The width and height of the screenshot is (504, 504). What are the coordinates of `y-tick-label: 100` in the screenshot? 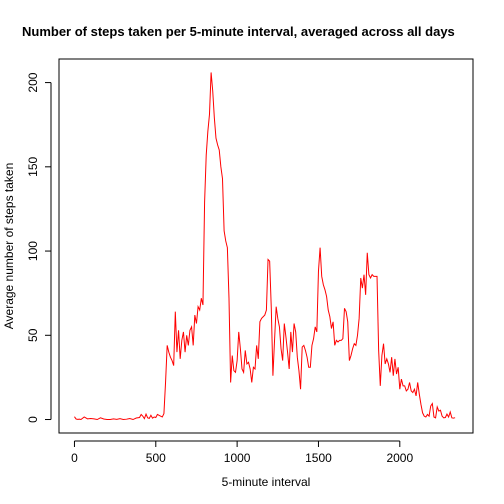 It's located at (33, 251).